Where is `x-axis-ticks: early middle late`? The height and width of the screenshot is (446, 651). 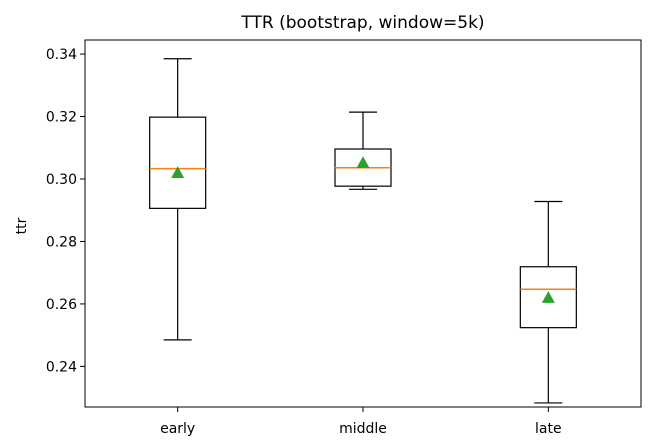 x-axis-ticks: early middle late is located at coordinates (361, 422).